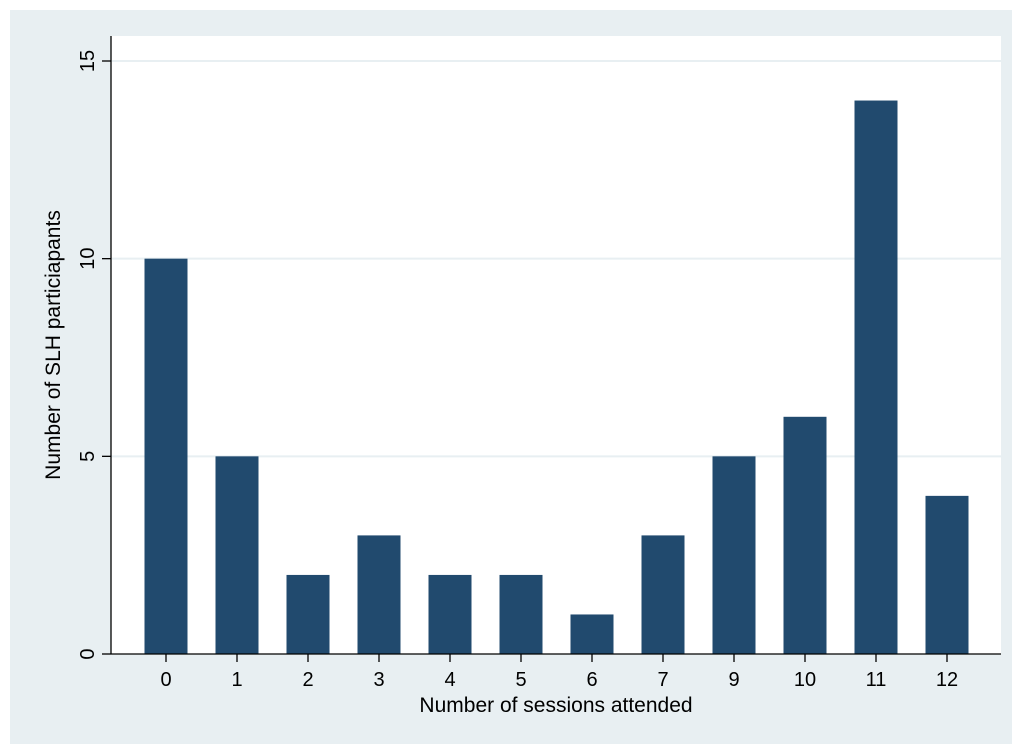  I want to click on x-tick-label: 12, so click(947, 680).